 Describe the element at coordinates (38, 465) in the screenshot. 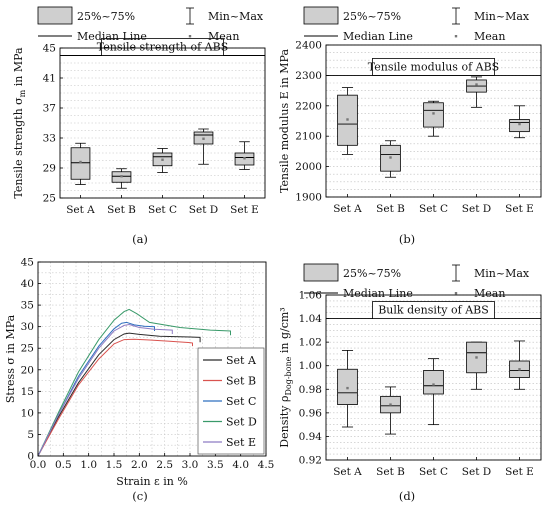

I see `x-tick-label: 0.0` at that location.